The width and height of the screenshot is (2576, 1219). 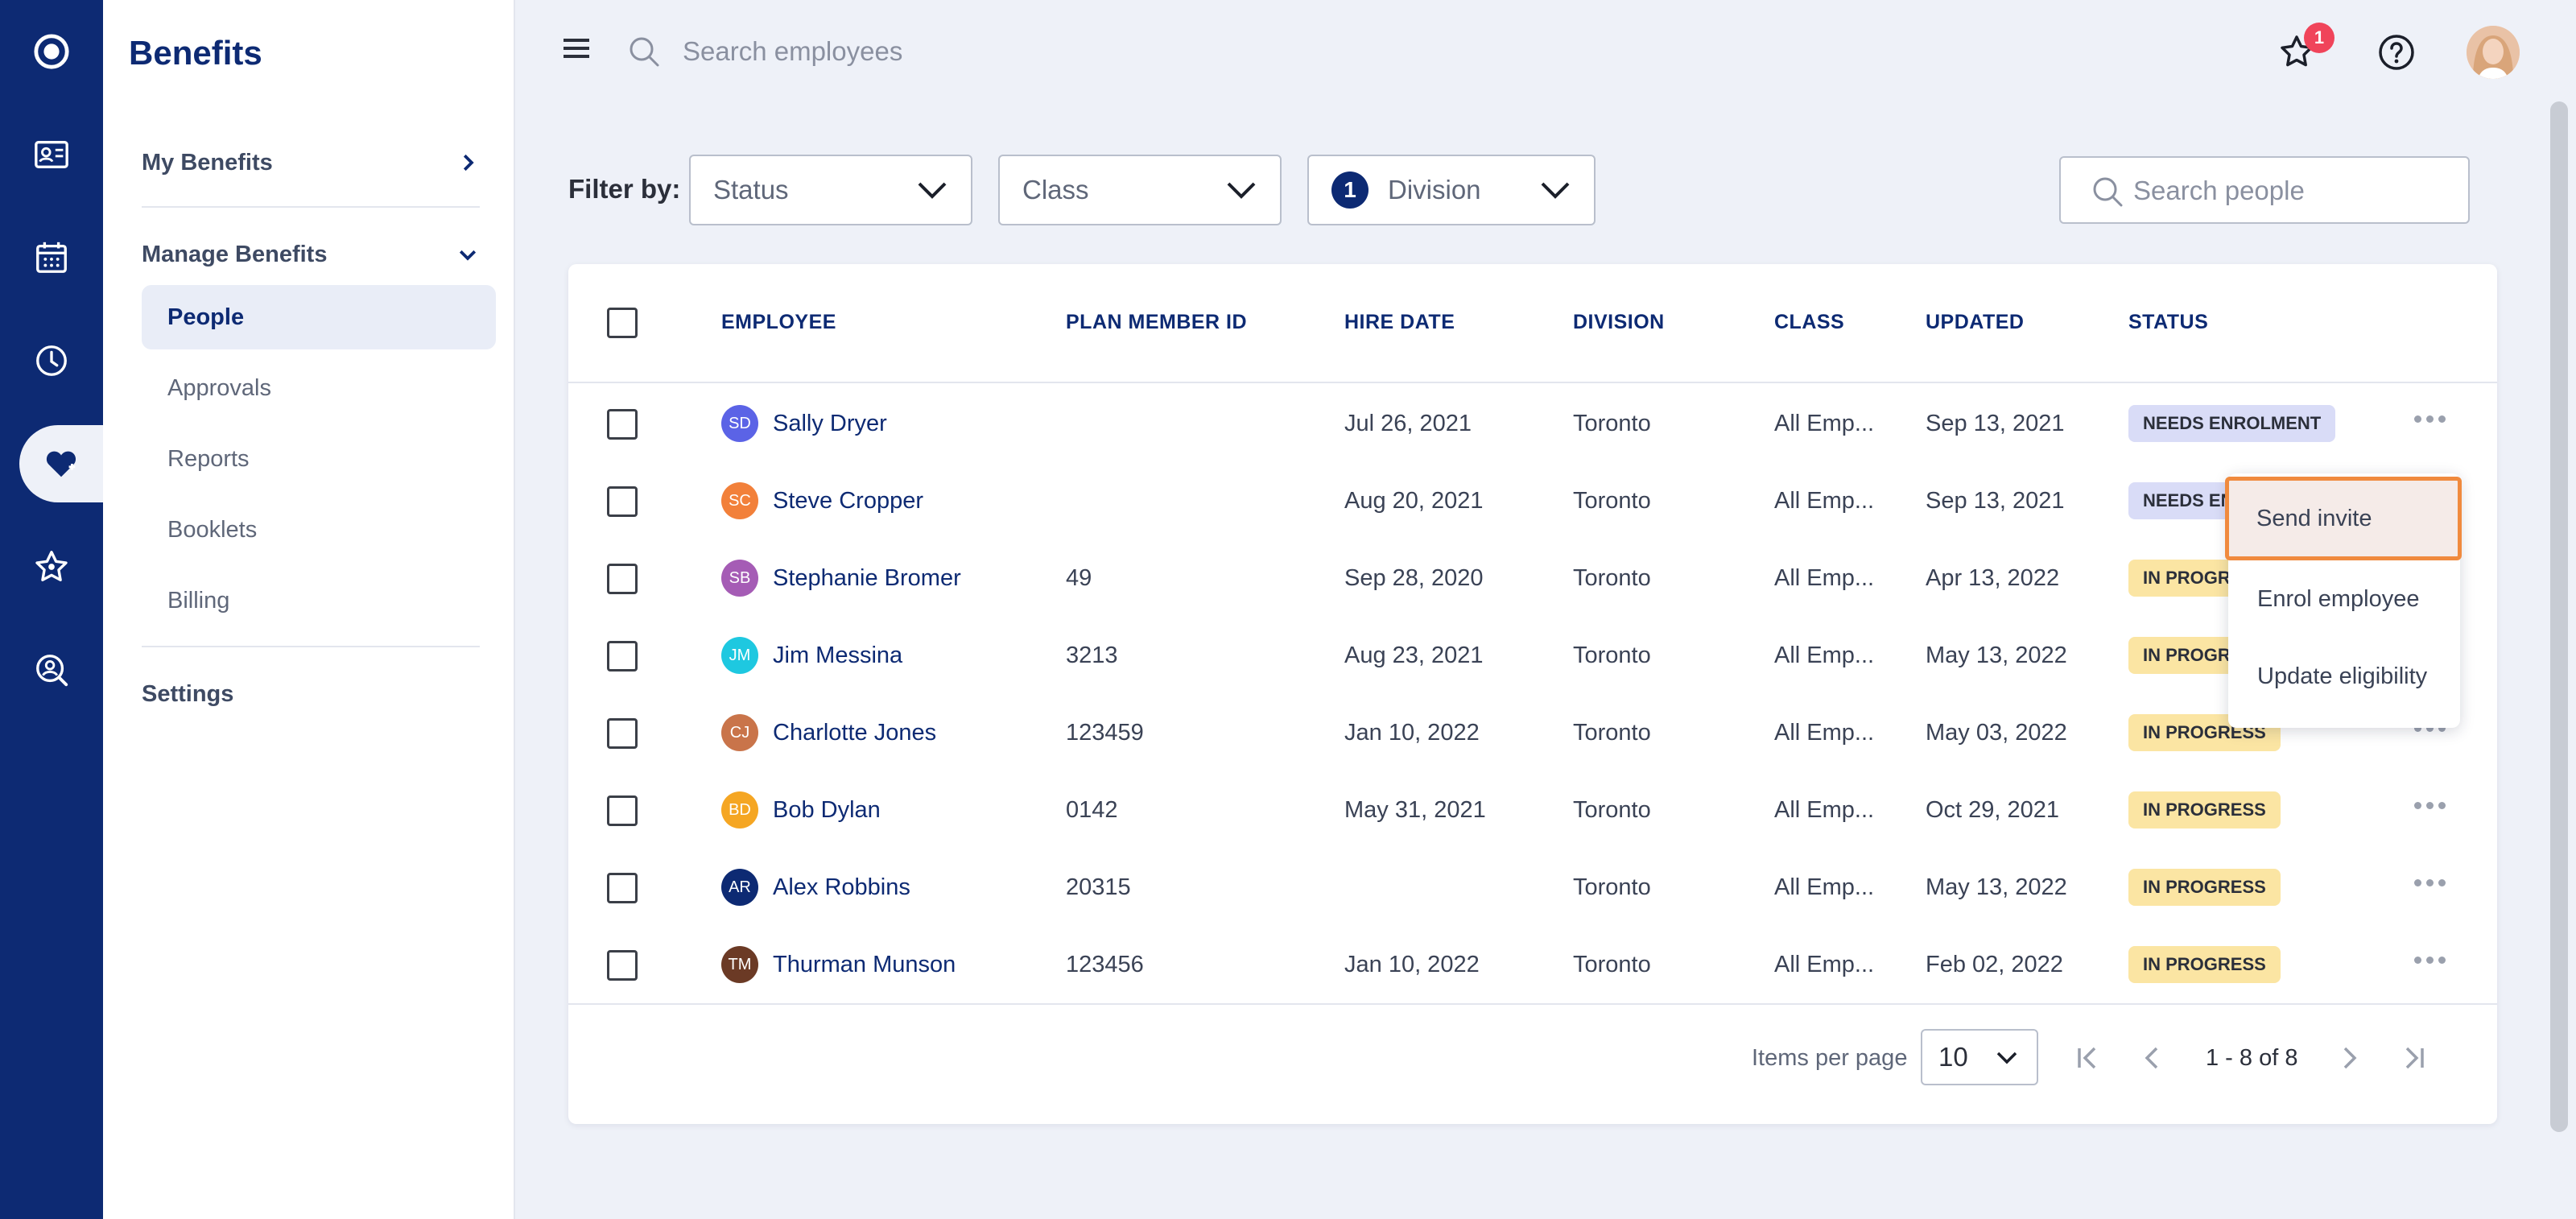 What do you see at coordinates (51, 566) in the screenshot?
I see `star-icon` at bounding box center [51, 566].